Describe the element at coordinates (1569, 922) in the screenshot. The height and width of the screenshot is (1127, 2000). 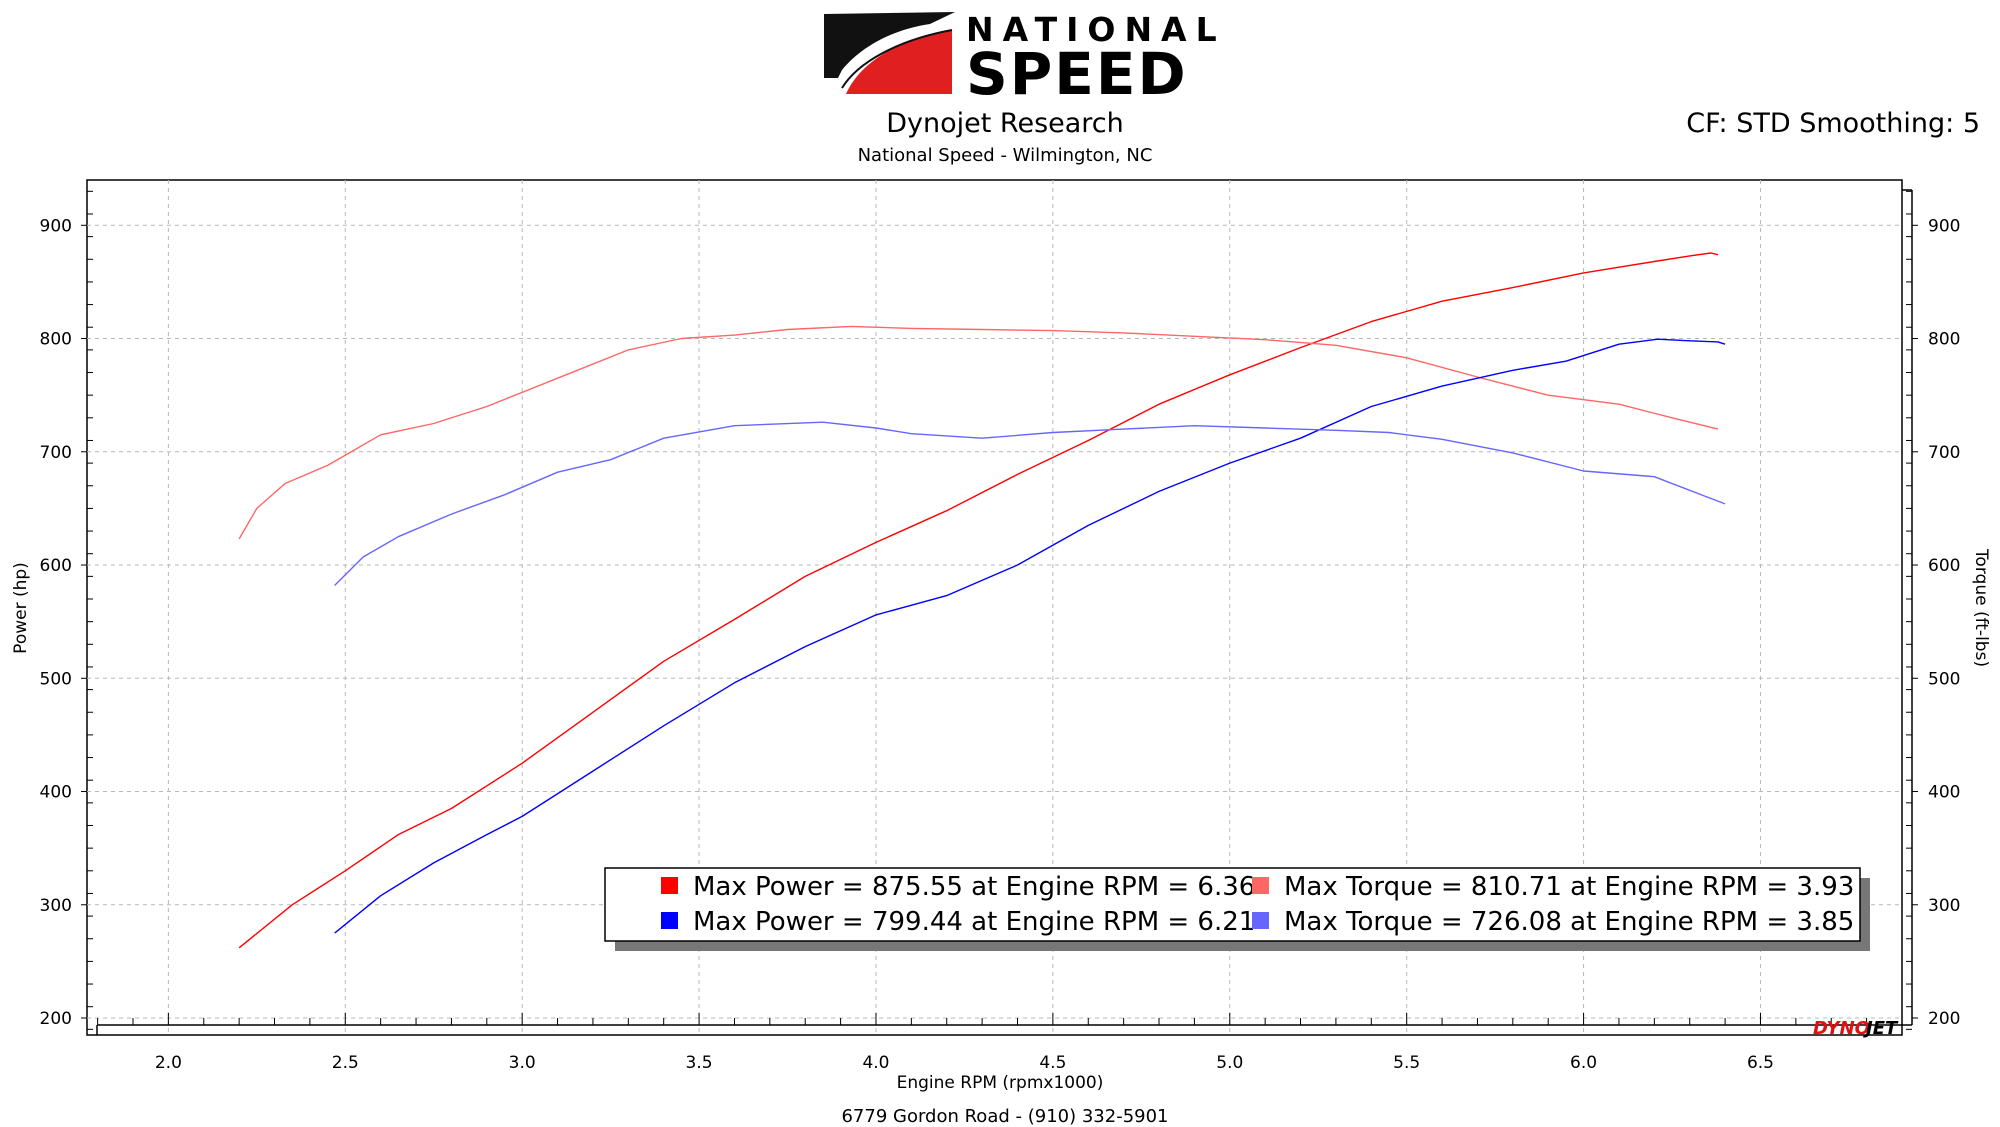
I see `legend-label-run2-torque: Max Torque = 726.08 at Engine RPM = 3.85` at that location.